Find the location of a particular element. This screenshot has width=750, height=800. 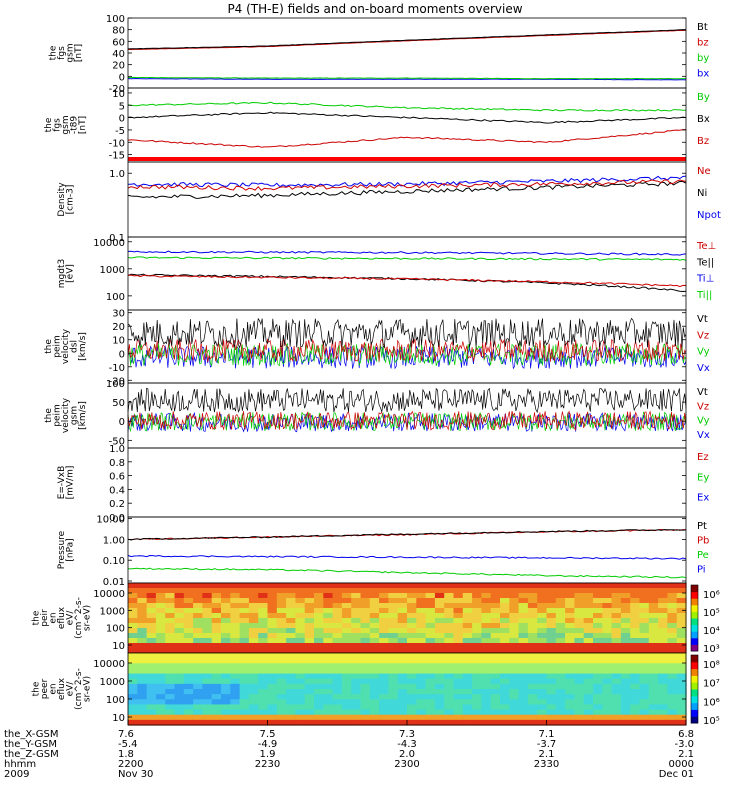

series-line-Vx is located at coordinates (407, 357).